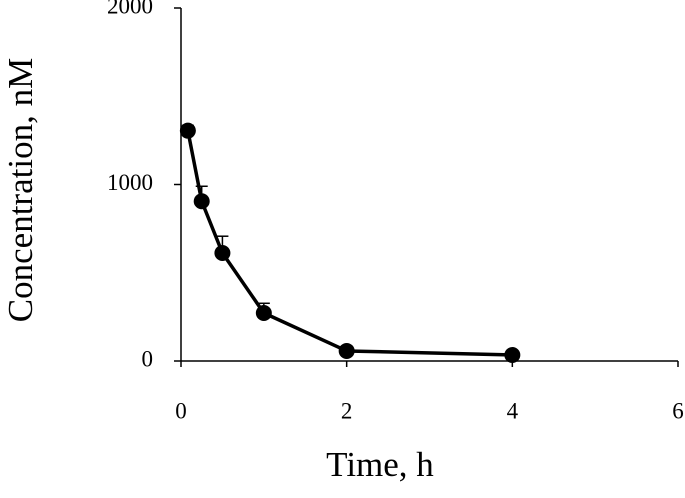 The image size is (685, 498). What do you see at coordinates (181, 410) in the screenshot?
I see `x-tick-label: 0` at bounding box center [181, 410].